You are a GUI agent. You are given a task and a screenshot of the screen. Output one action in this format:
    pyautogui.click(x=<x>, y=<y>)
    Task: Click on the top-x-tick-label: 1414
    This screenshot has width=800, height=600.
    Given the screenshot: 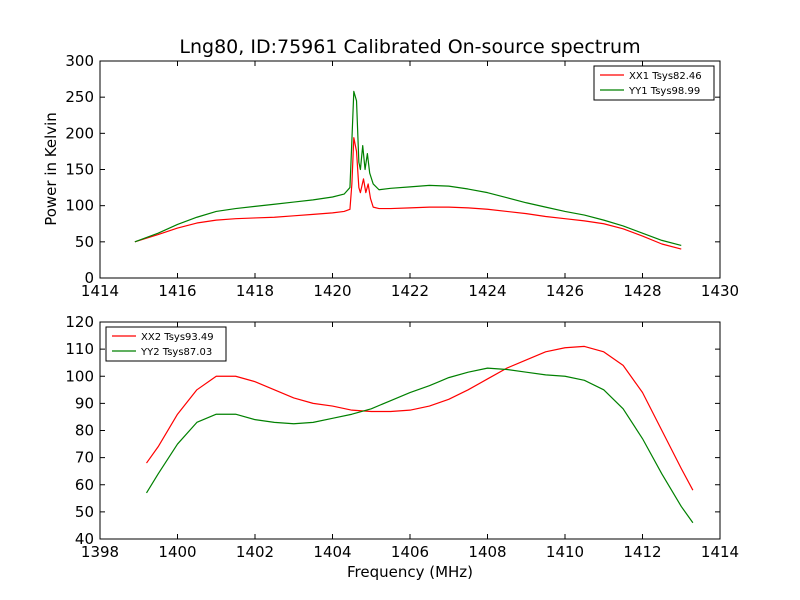 What is the action you would take?
    pyautogui.click(x=100, y=291)
    